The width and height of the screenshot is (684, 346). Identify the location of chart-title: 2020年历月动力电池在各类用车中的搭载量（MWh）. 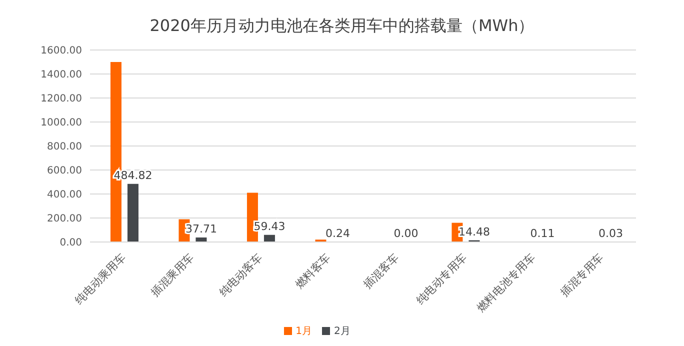
(342, 26).